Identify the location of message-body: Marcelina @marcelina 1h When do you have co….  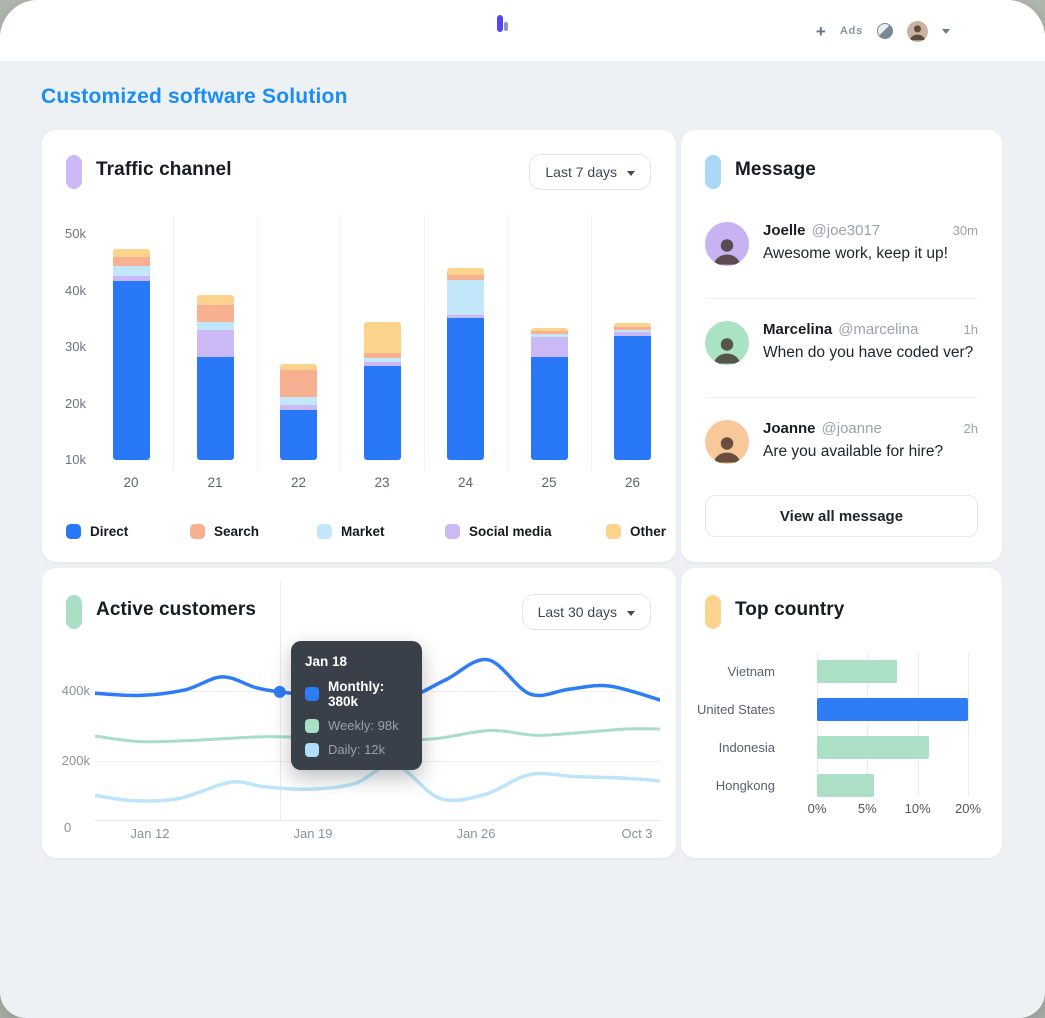
(870, 341).